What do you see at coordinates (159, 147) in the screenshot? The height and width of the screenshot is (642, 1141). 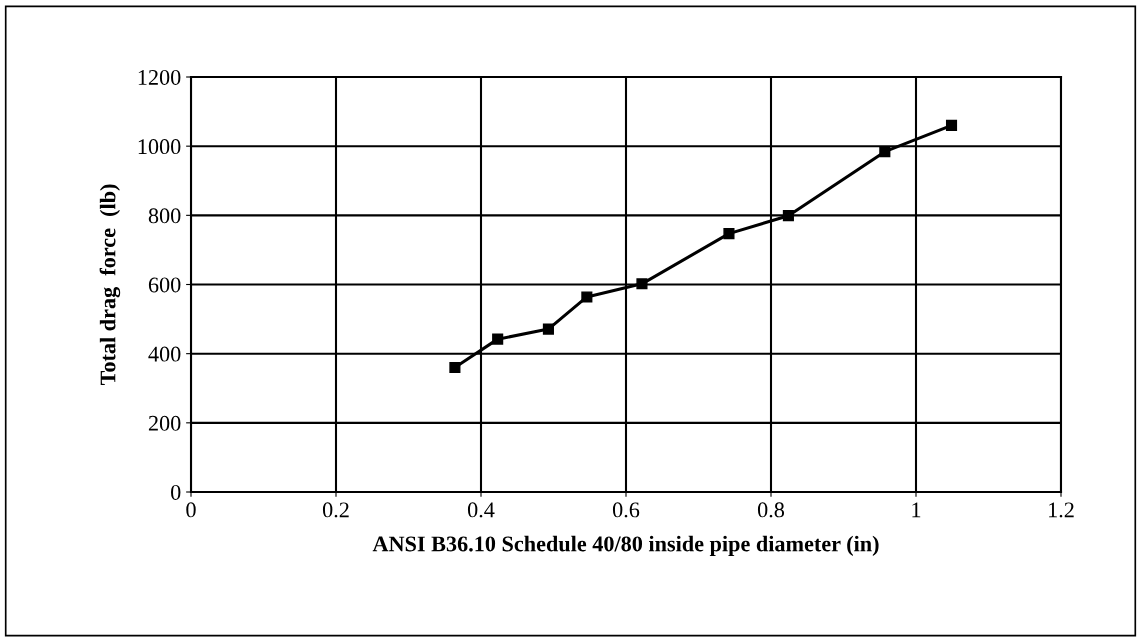 I see `y-tick-label: 1000` at bounding box center [159, 147].